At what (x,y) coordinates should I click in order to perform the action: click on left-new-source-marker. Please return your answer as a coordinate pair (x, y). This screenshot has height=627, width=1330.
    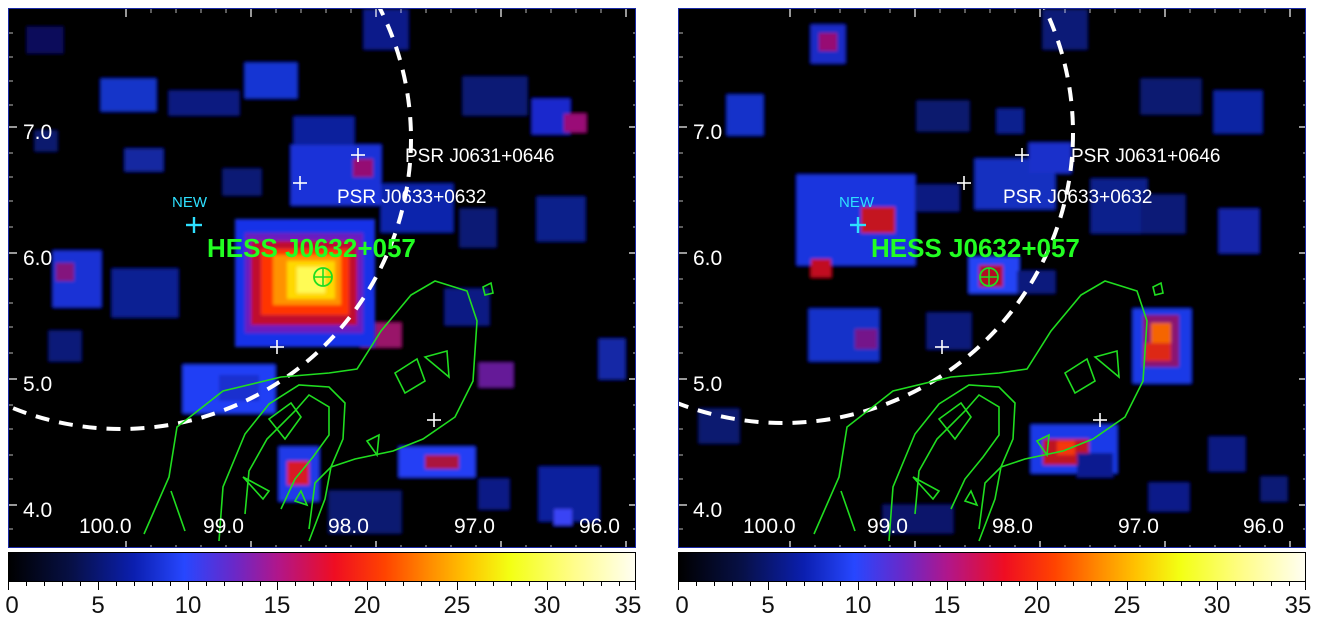
    Looking at the image, I should click on (194, 225).